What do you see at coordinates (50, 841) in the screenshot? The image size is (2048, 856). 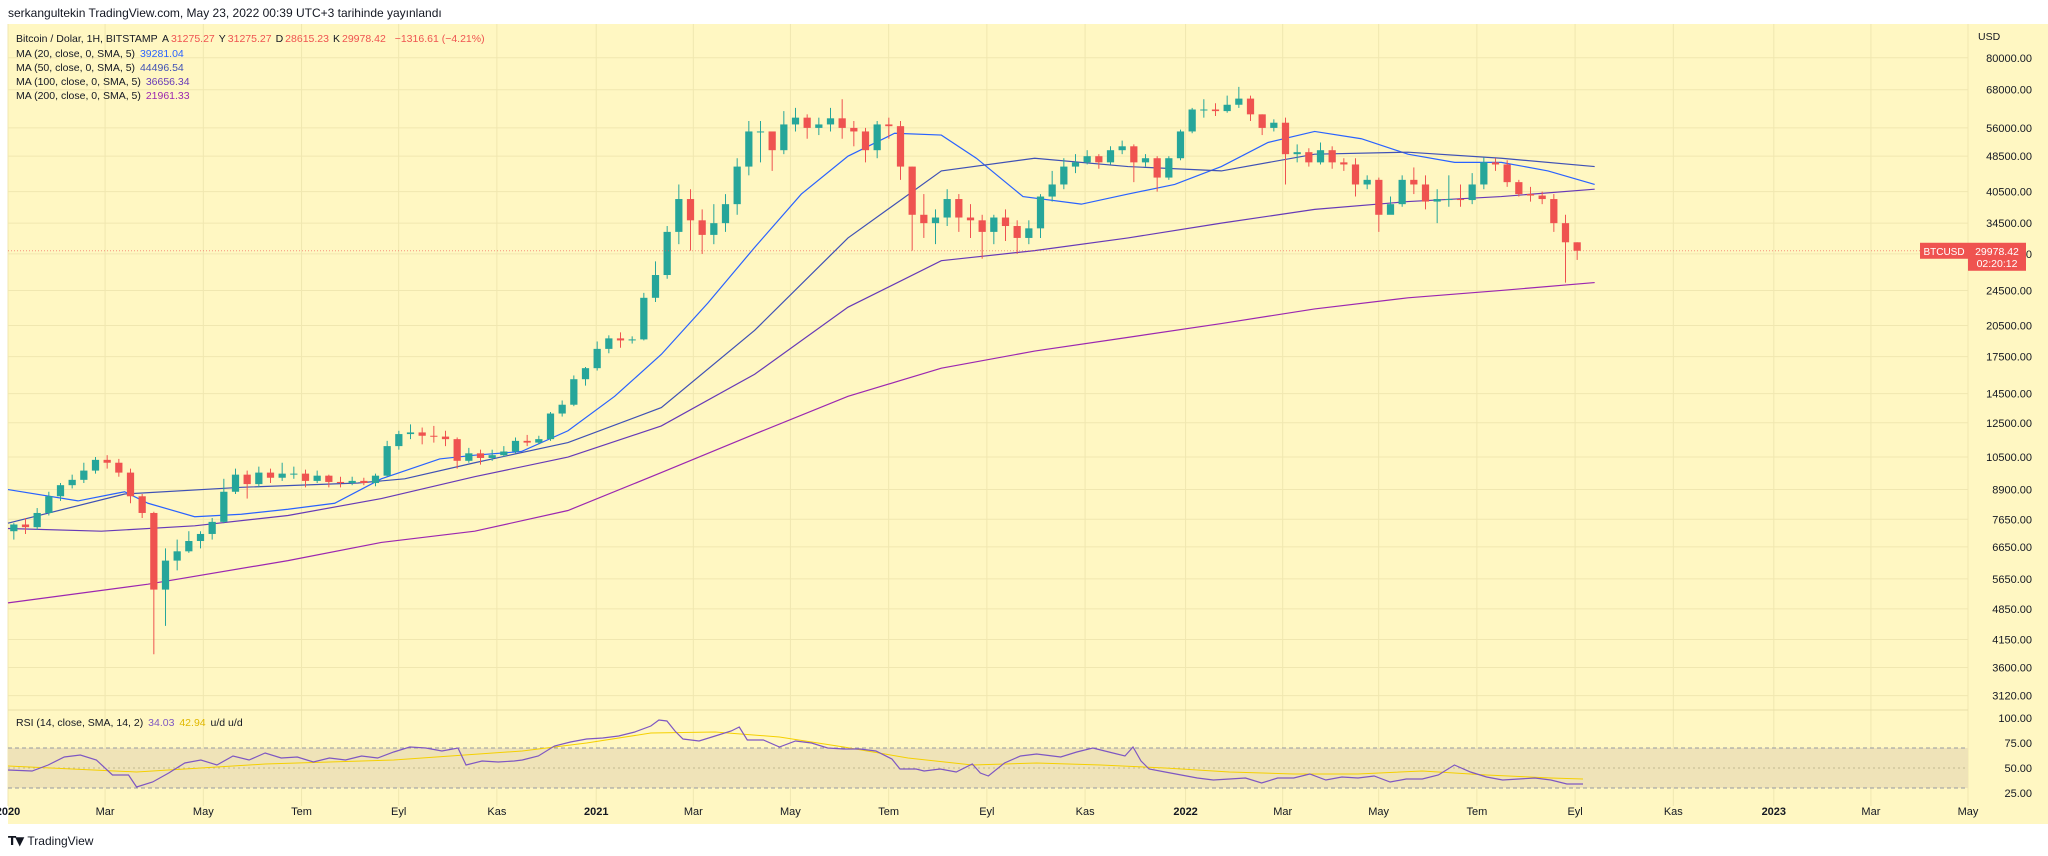 I see `tradingview-logo: T▼ TradingView` at bounding box center [50, 841].